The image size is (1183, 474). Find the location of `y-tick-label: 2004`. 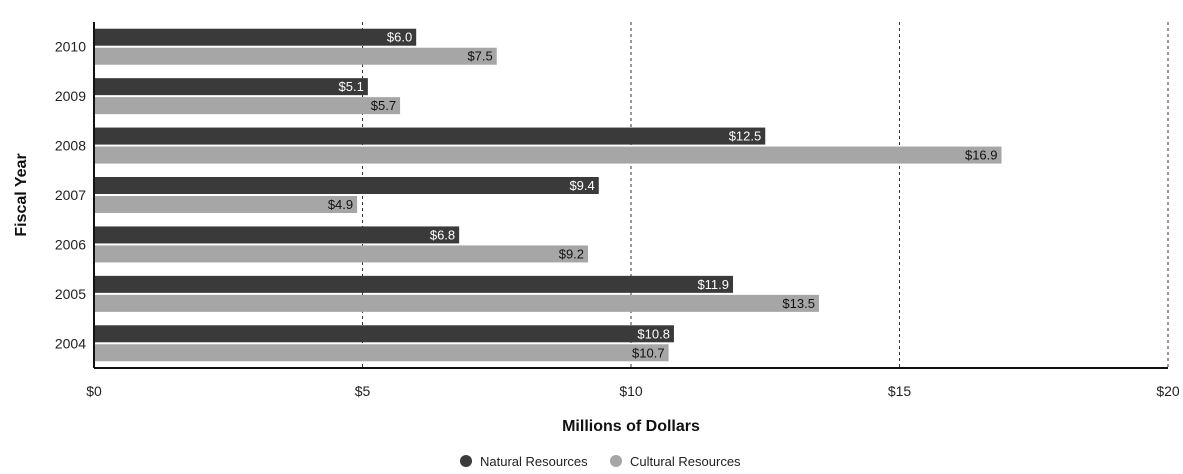

y-tick-label: 2004 is located at coordinates (70, 343).